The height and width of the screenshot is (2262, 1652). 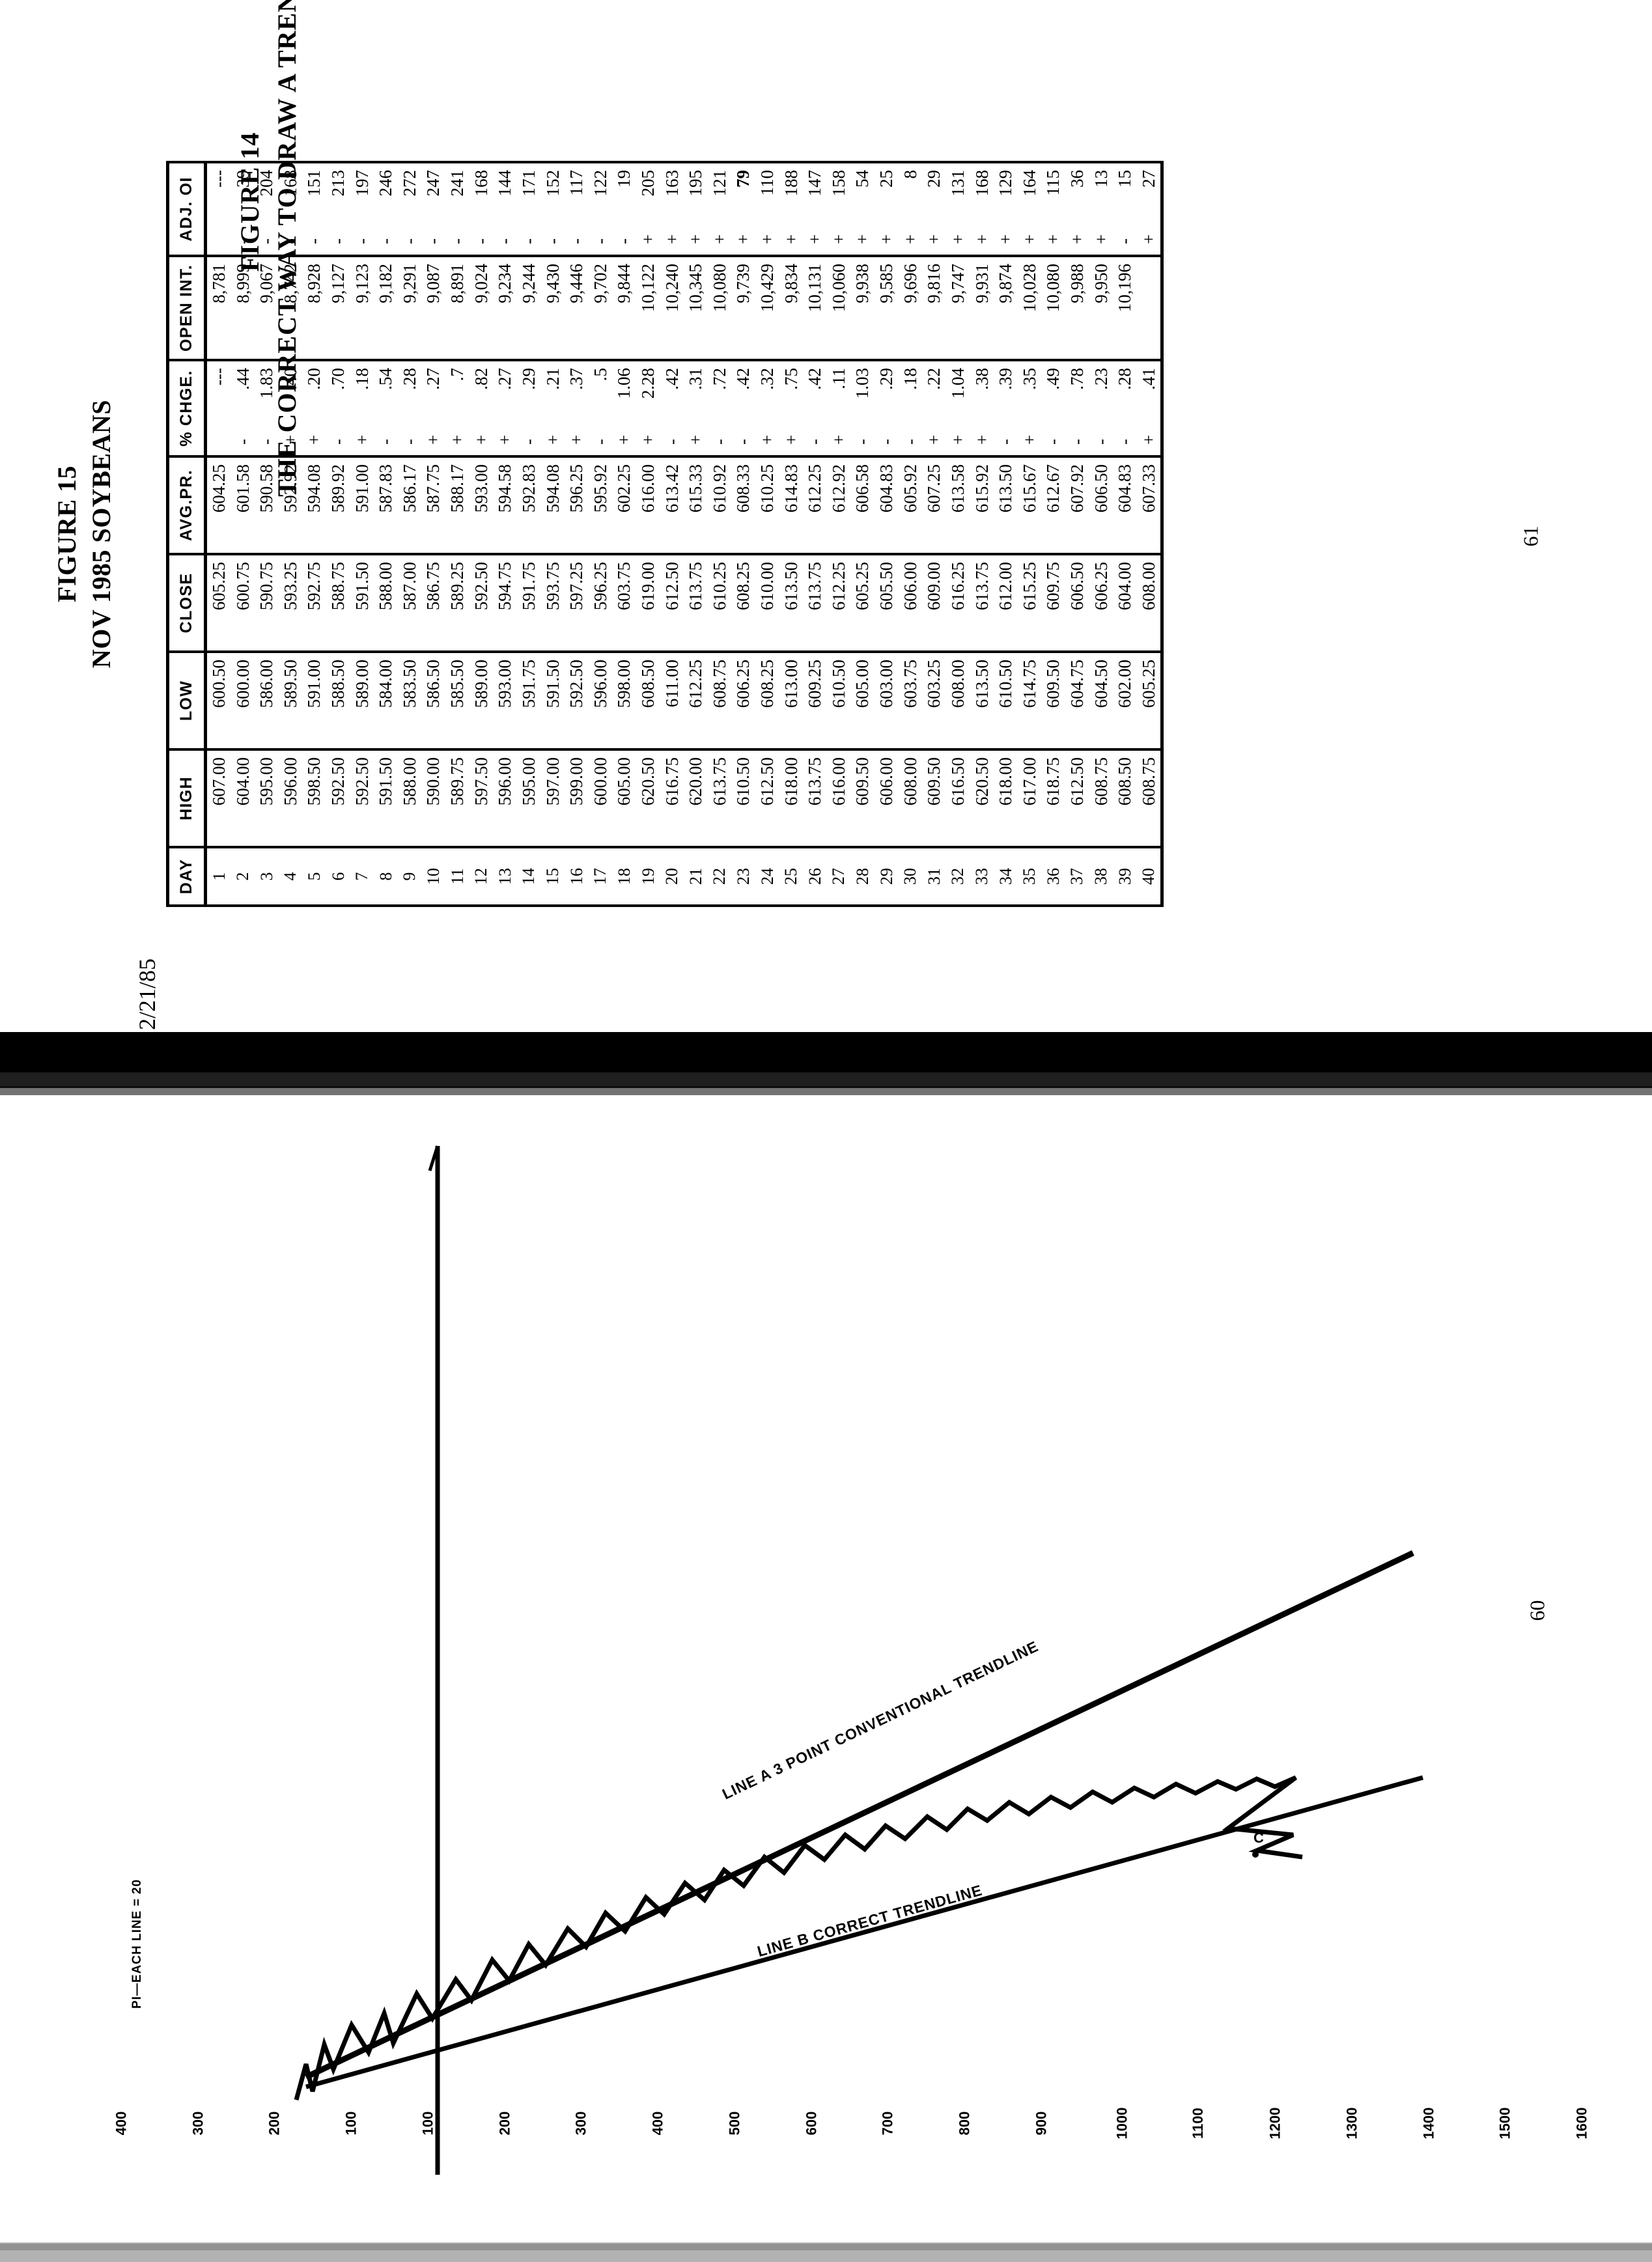 What do you see at coordinates (338, 534) in the screenshot?
I see `table-row: 6 592.50 588.50 588.75 589.92- .70 9,127-213` at bounding box center [338, 534].